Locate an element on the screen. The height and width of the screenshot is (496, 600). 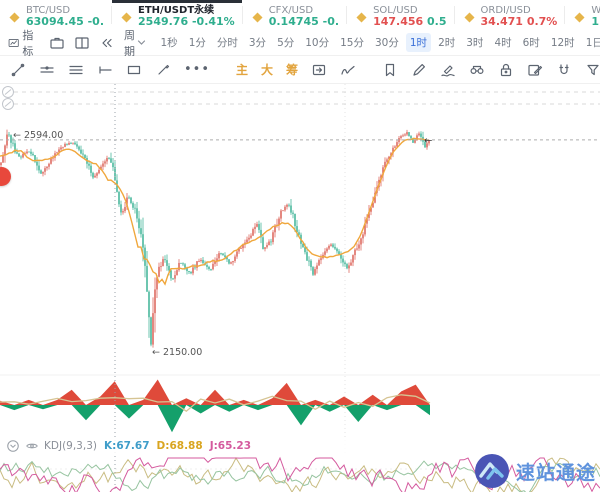
ray-tool is located at coordinates (105, 70).